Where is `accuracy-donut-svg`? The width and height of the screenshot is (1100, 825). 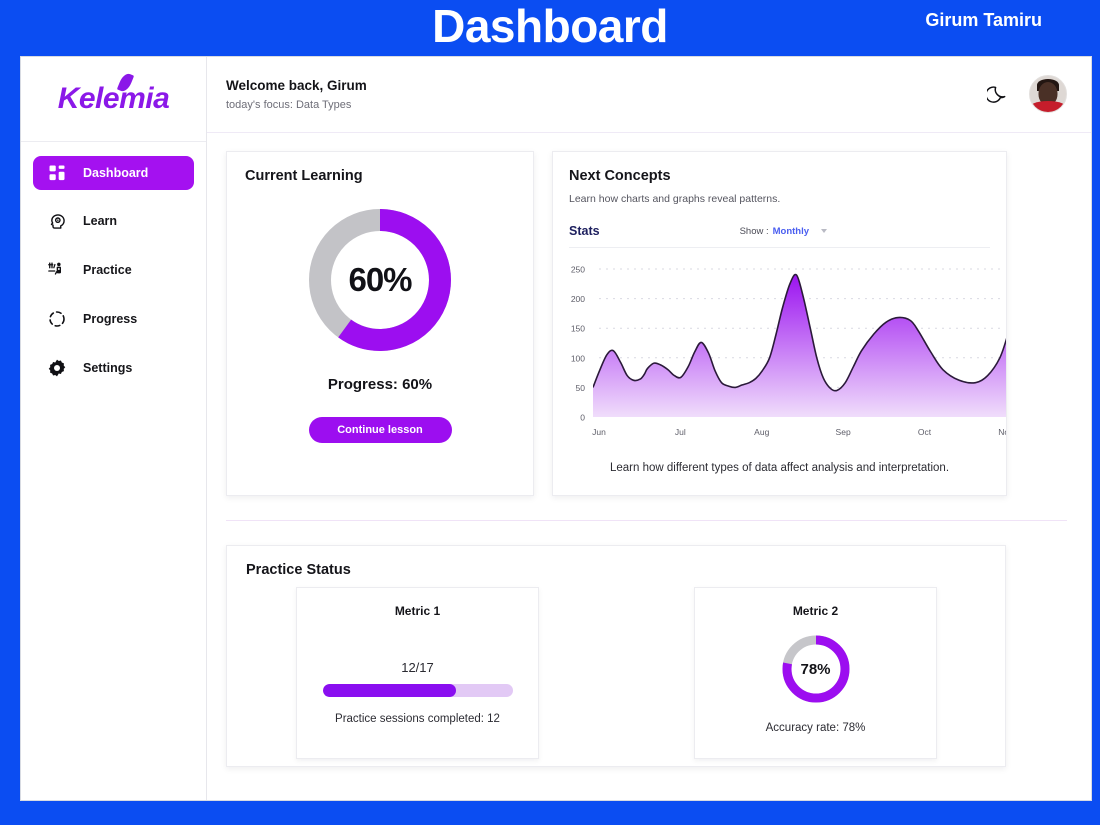 accuracy-donut-svg is located at coordinates (815, 669).